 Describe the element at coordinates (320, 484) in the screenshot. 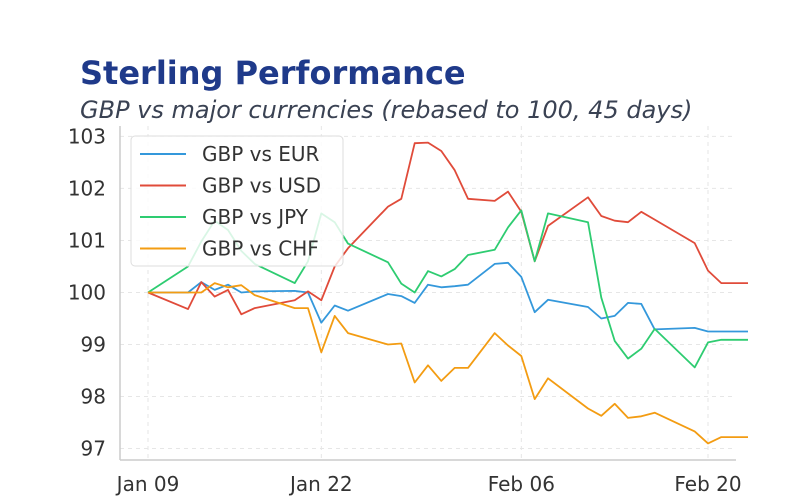

I see `x-tick-label: Jan 22` at that location.